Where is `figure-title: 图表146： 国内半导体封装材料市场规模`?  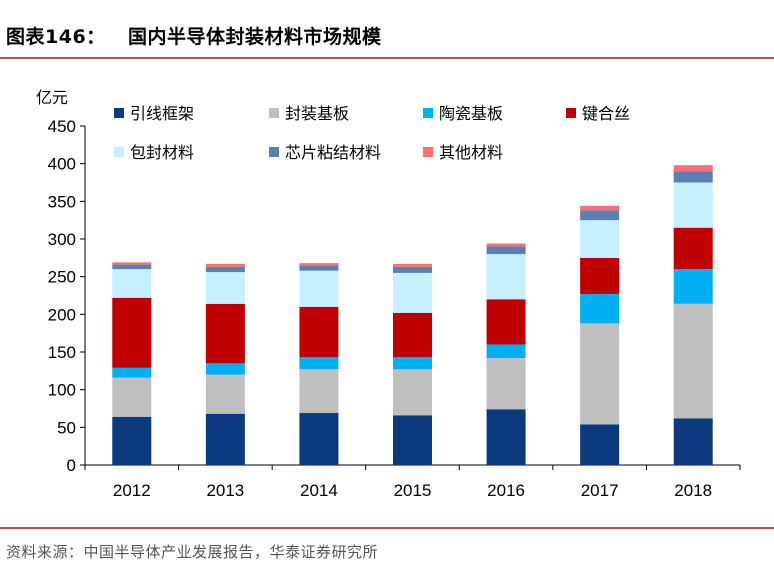
figure-title: 图表146： 国内半导体封装材料市场规模 is located at coordinates (194, 35).